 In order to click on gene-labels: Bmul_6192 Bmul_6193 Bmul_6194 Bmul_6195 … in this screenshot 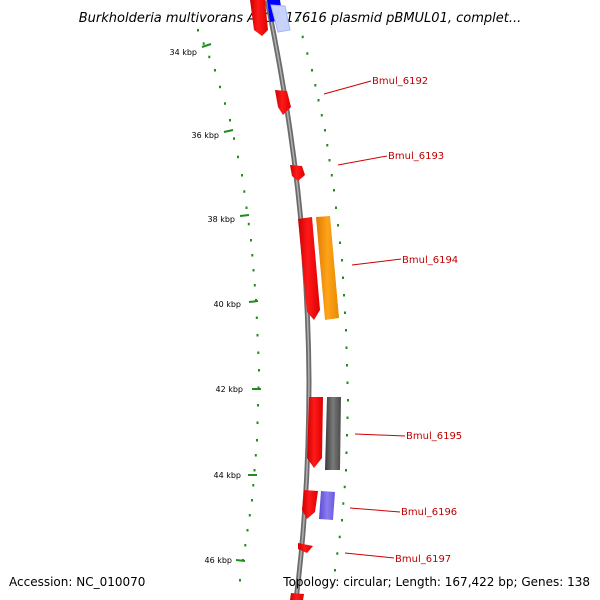, I will do `click(417, 320)`.